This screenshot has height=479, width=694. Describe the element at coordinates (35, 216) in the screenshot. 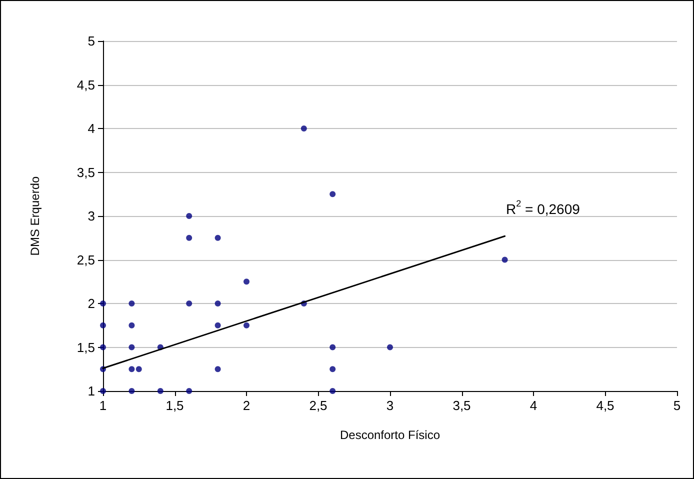

I see `y-axis-title: DMS Erquerdo` at that location.